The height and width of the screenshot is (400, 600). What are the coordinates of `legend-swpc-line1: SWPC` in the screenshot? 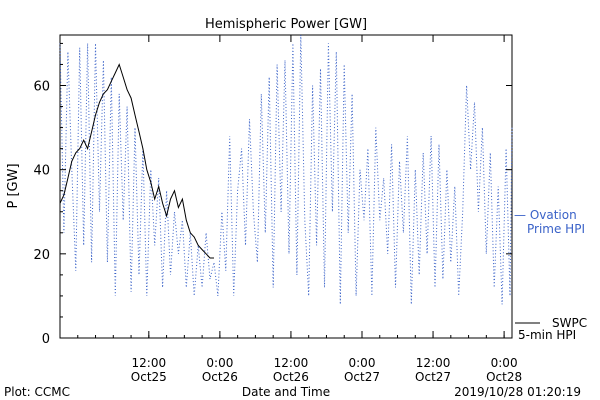 It's located at (569, 323).